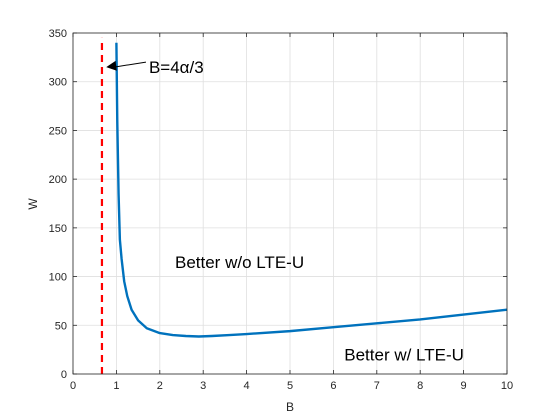 The image size is (560, 420). What do you see at coordinates (377, 386) in the screenshot?
I see `x-tick-label: 7` at bounding box center [377, 386].